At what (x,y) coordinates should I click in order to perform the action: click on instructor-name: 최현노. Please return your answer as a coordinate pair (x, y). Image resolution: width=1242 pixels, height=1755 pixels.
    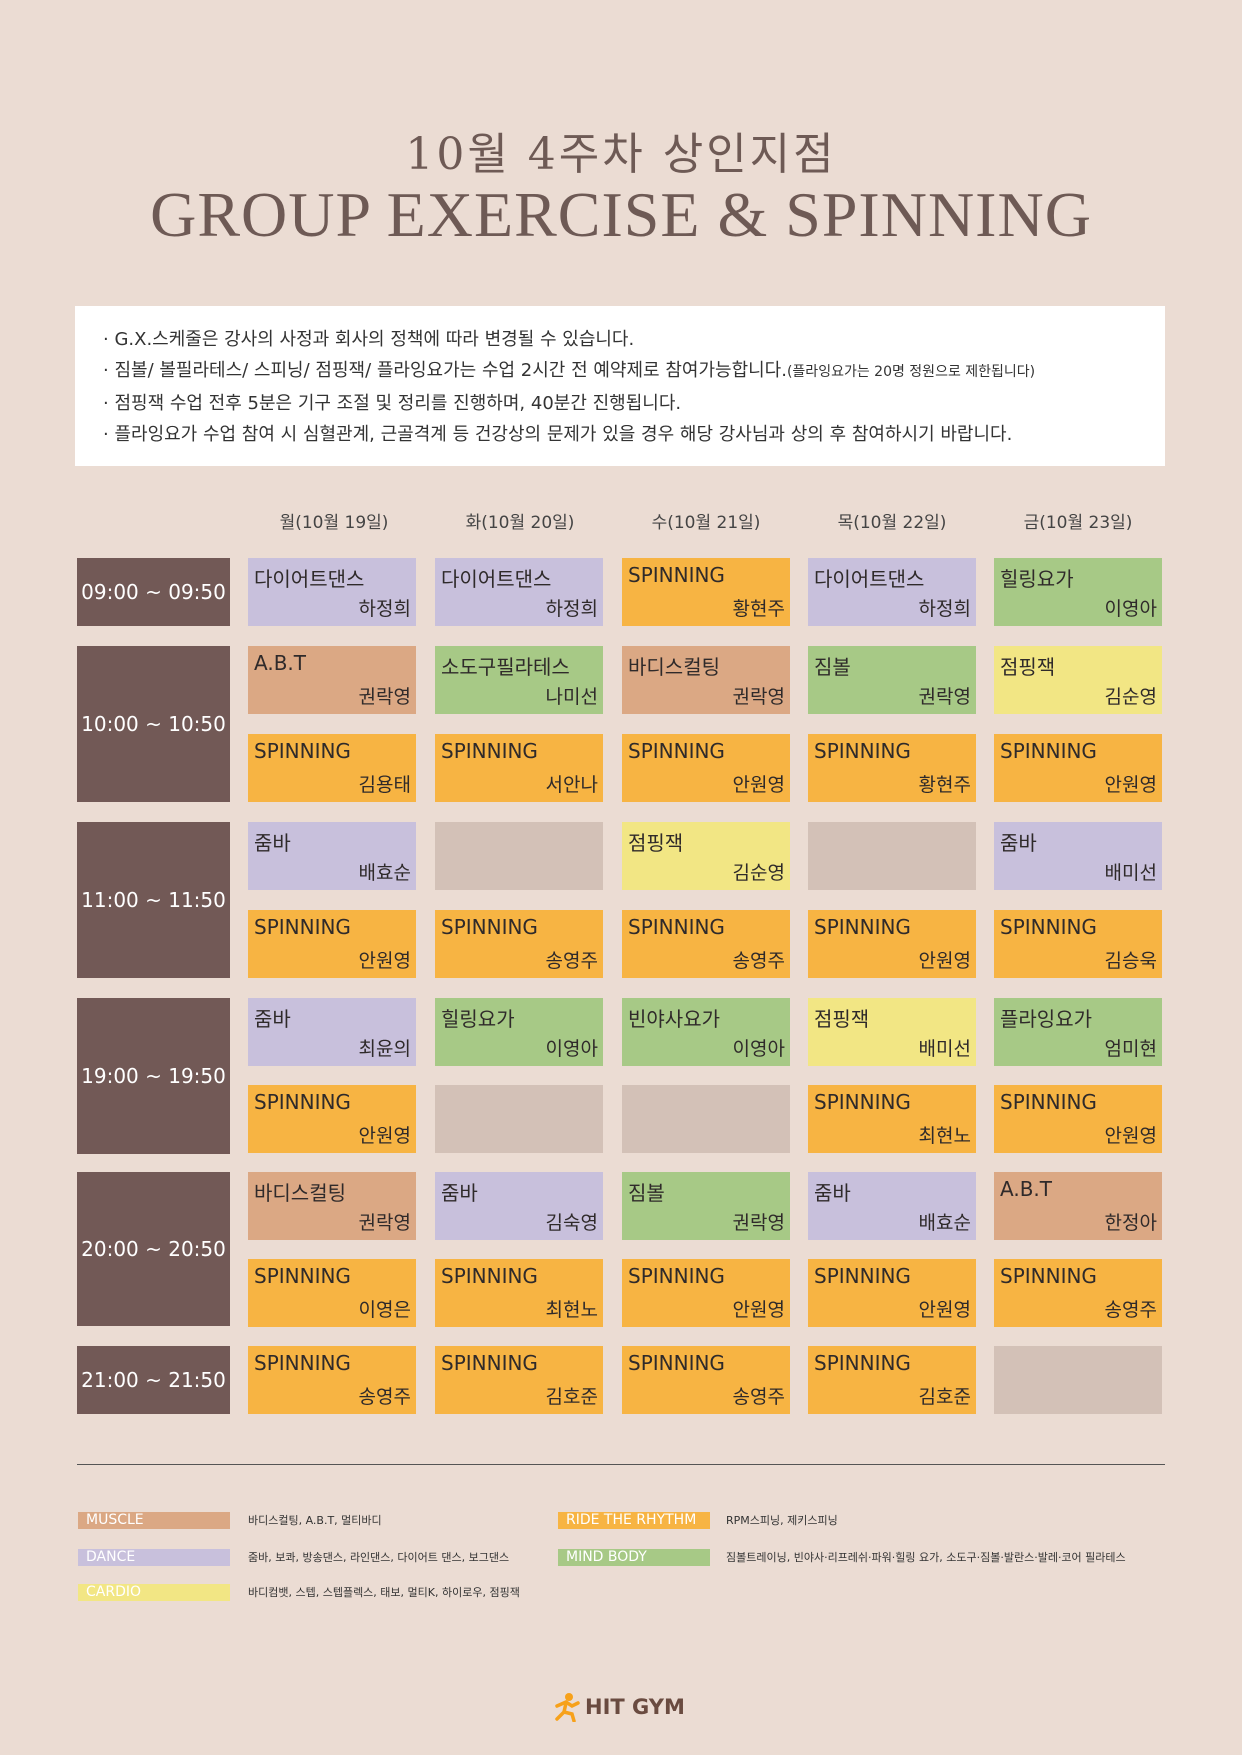
    Looking at the image, I should click on (944, 1136).